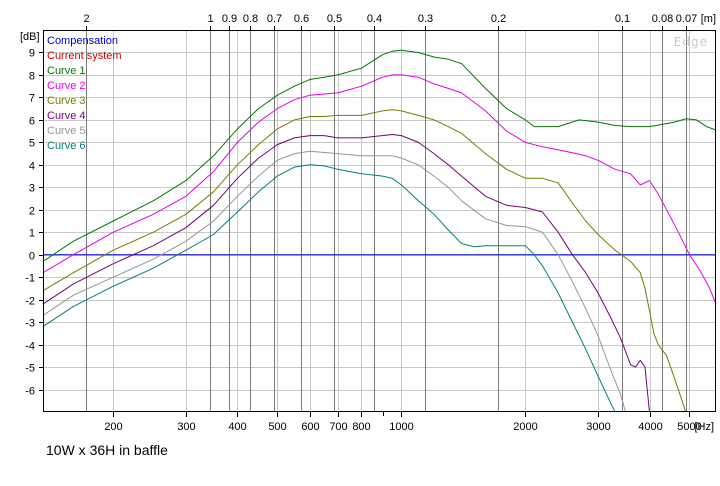  What do you see at coordinates (66, 131) in the screenshot?
I see `legend-entry: Curve 5` at bounding box center [66, 131].